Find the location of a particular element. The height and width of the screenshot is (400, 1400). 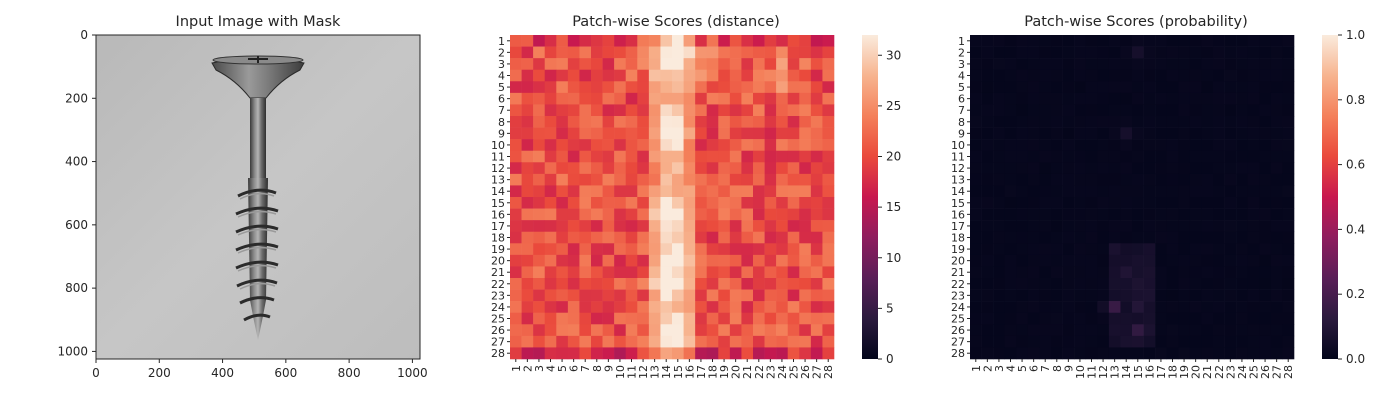

distance-heatmap-title: Patch-wise Scores (distance) is located at coordinates (676, 22).